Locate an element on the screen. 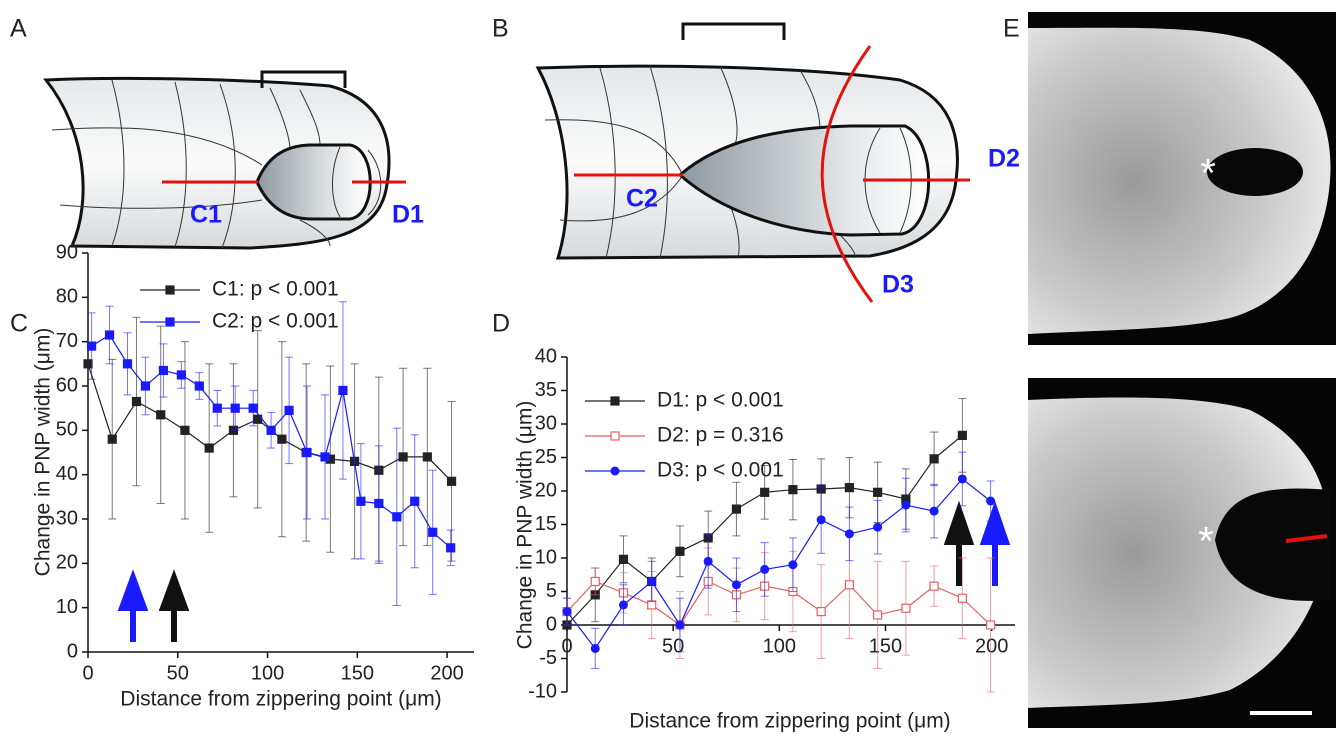 The height and width of the screenshot is (743, 1336). y-tick-label: 50 is located at coordinates (67, 430).